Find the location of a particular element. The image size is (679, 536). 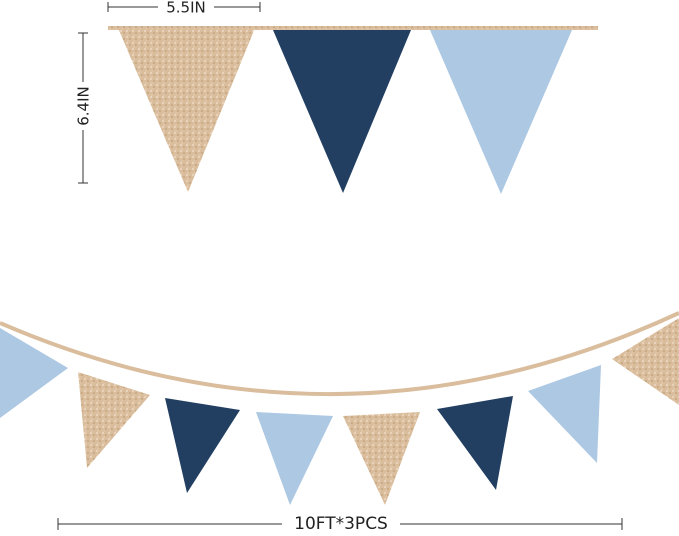

height-label: 6.4IN is located at coordinates (84, 106).